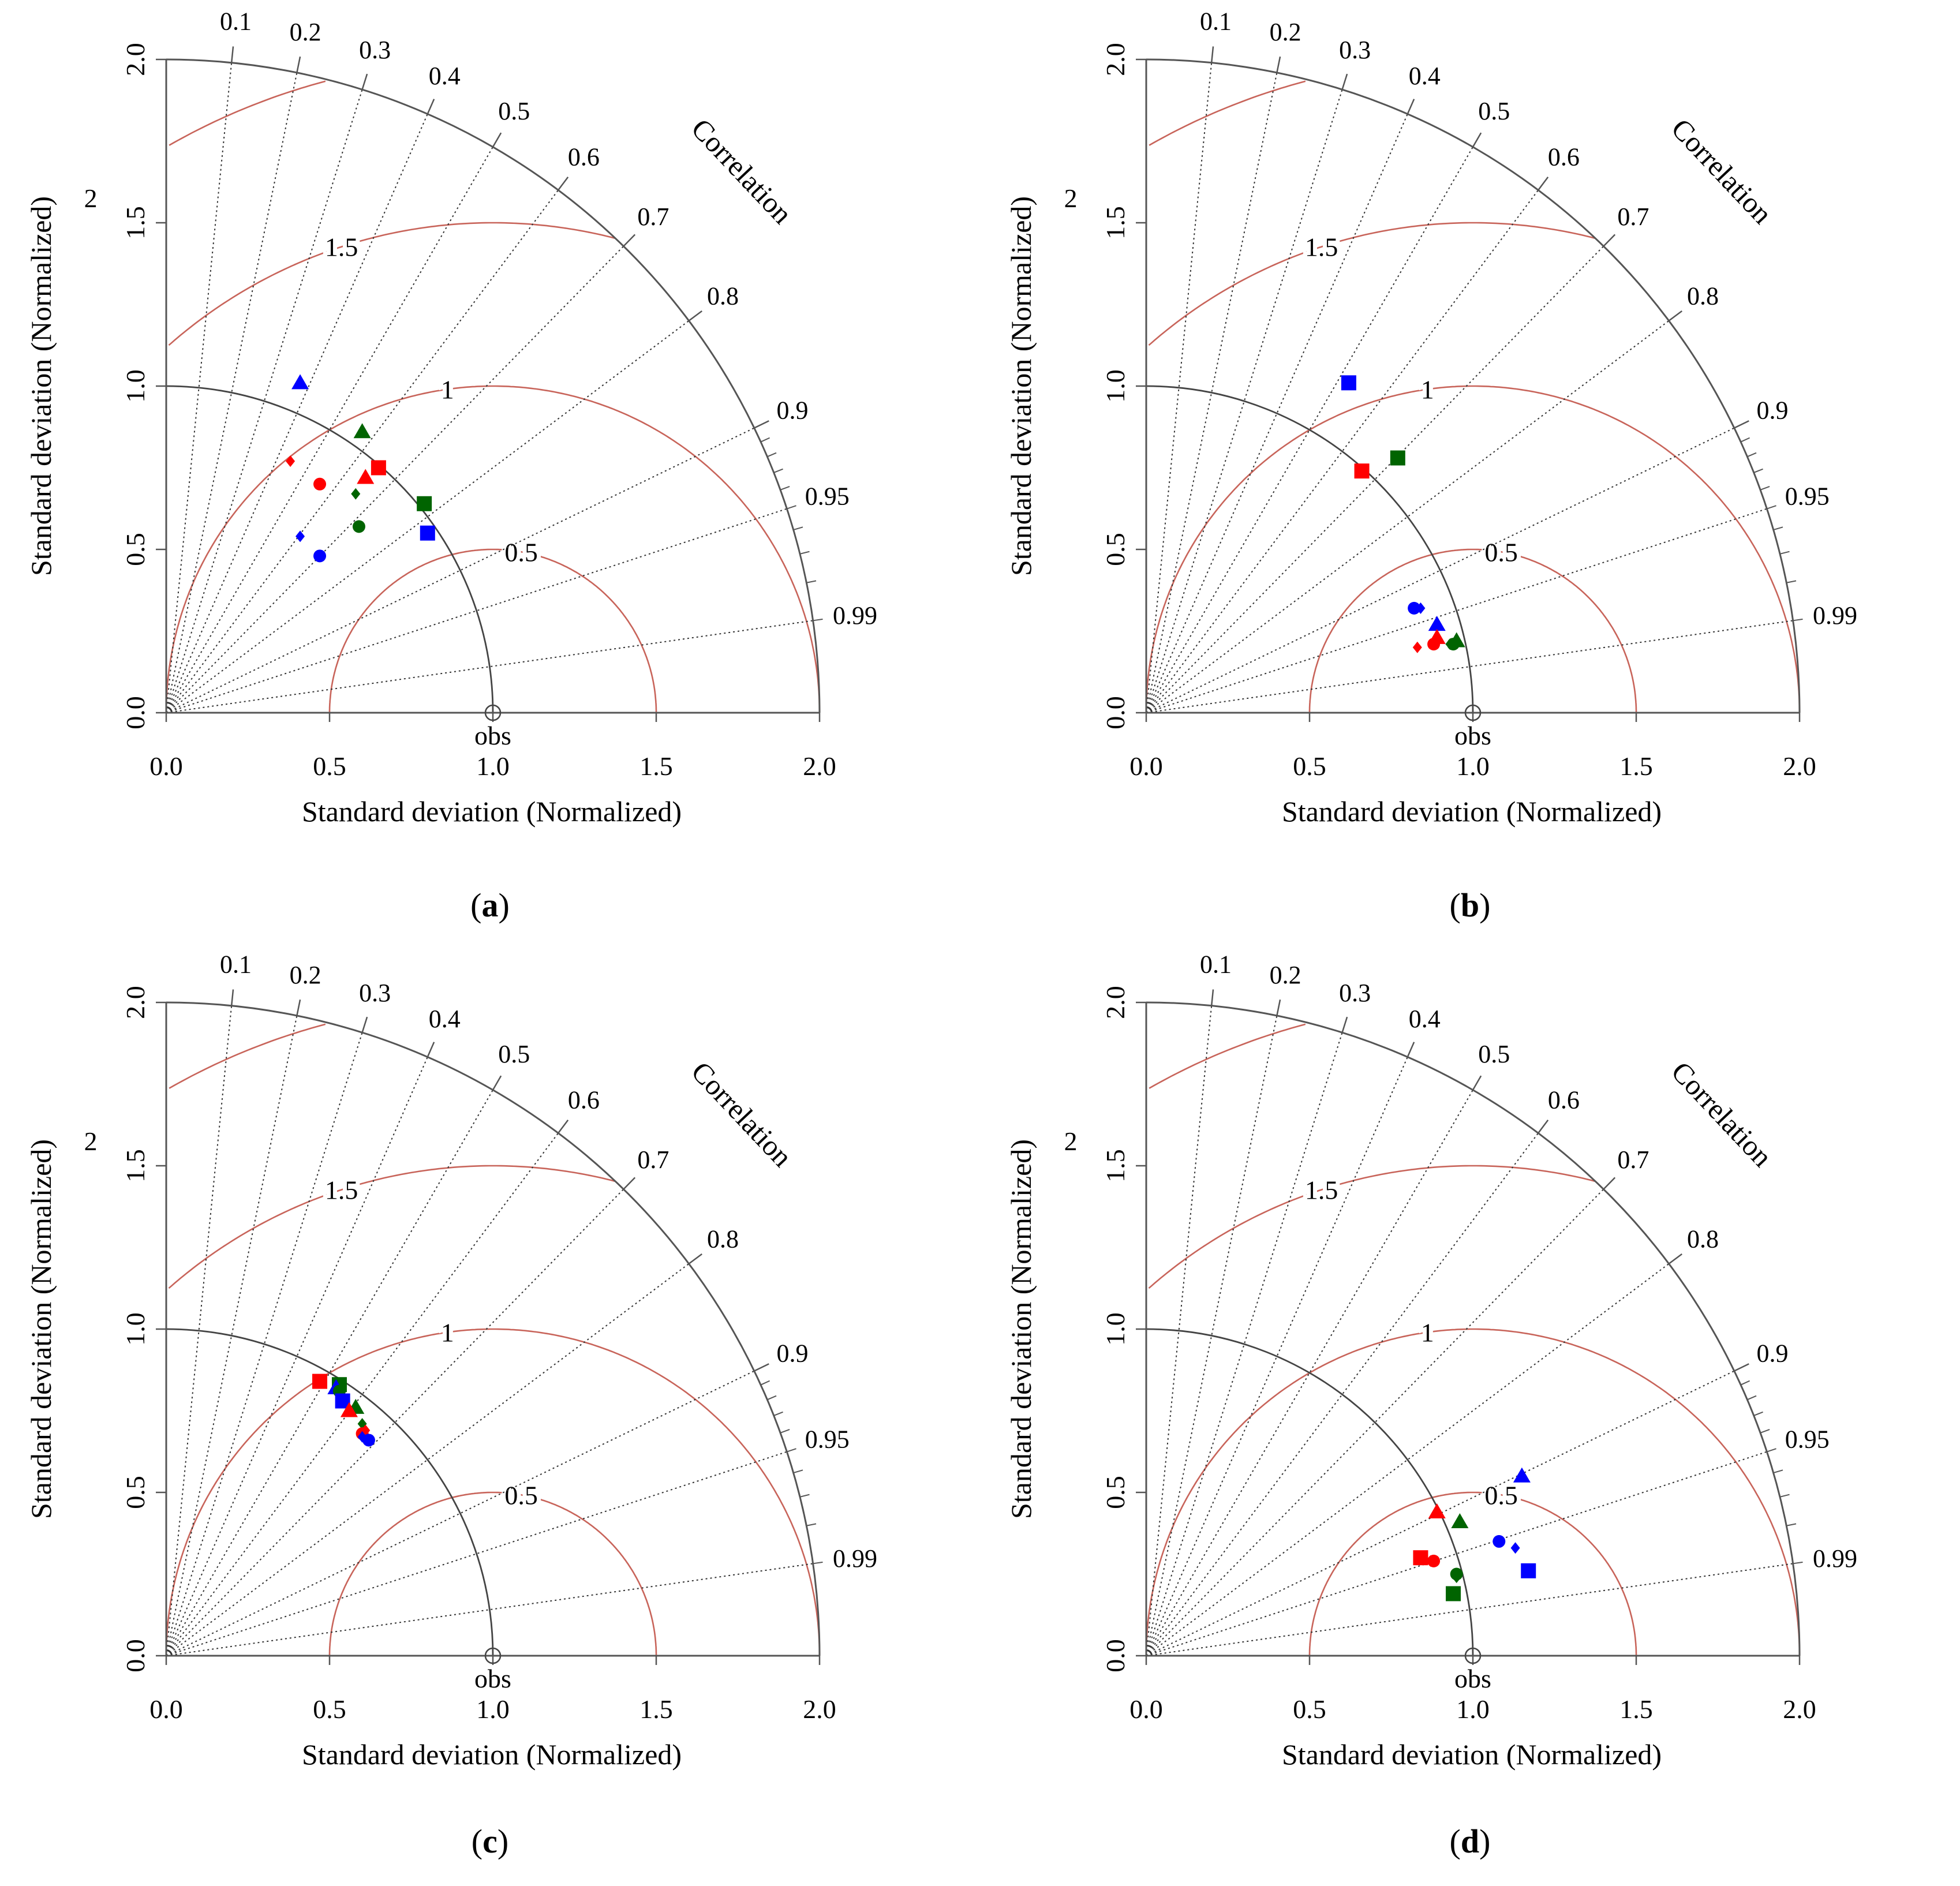 This screenshot has width=1960, height=1886. Describe the element at coordinates (1434, 645) in the screenshot. I see `point-red-circle` at that location.